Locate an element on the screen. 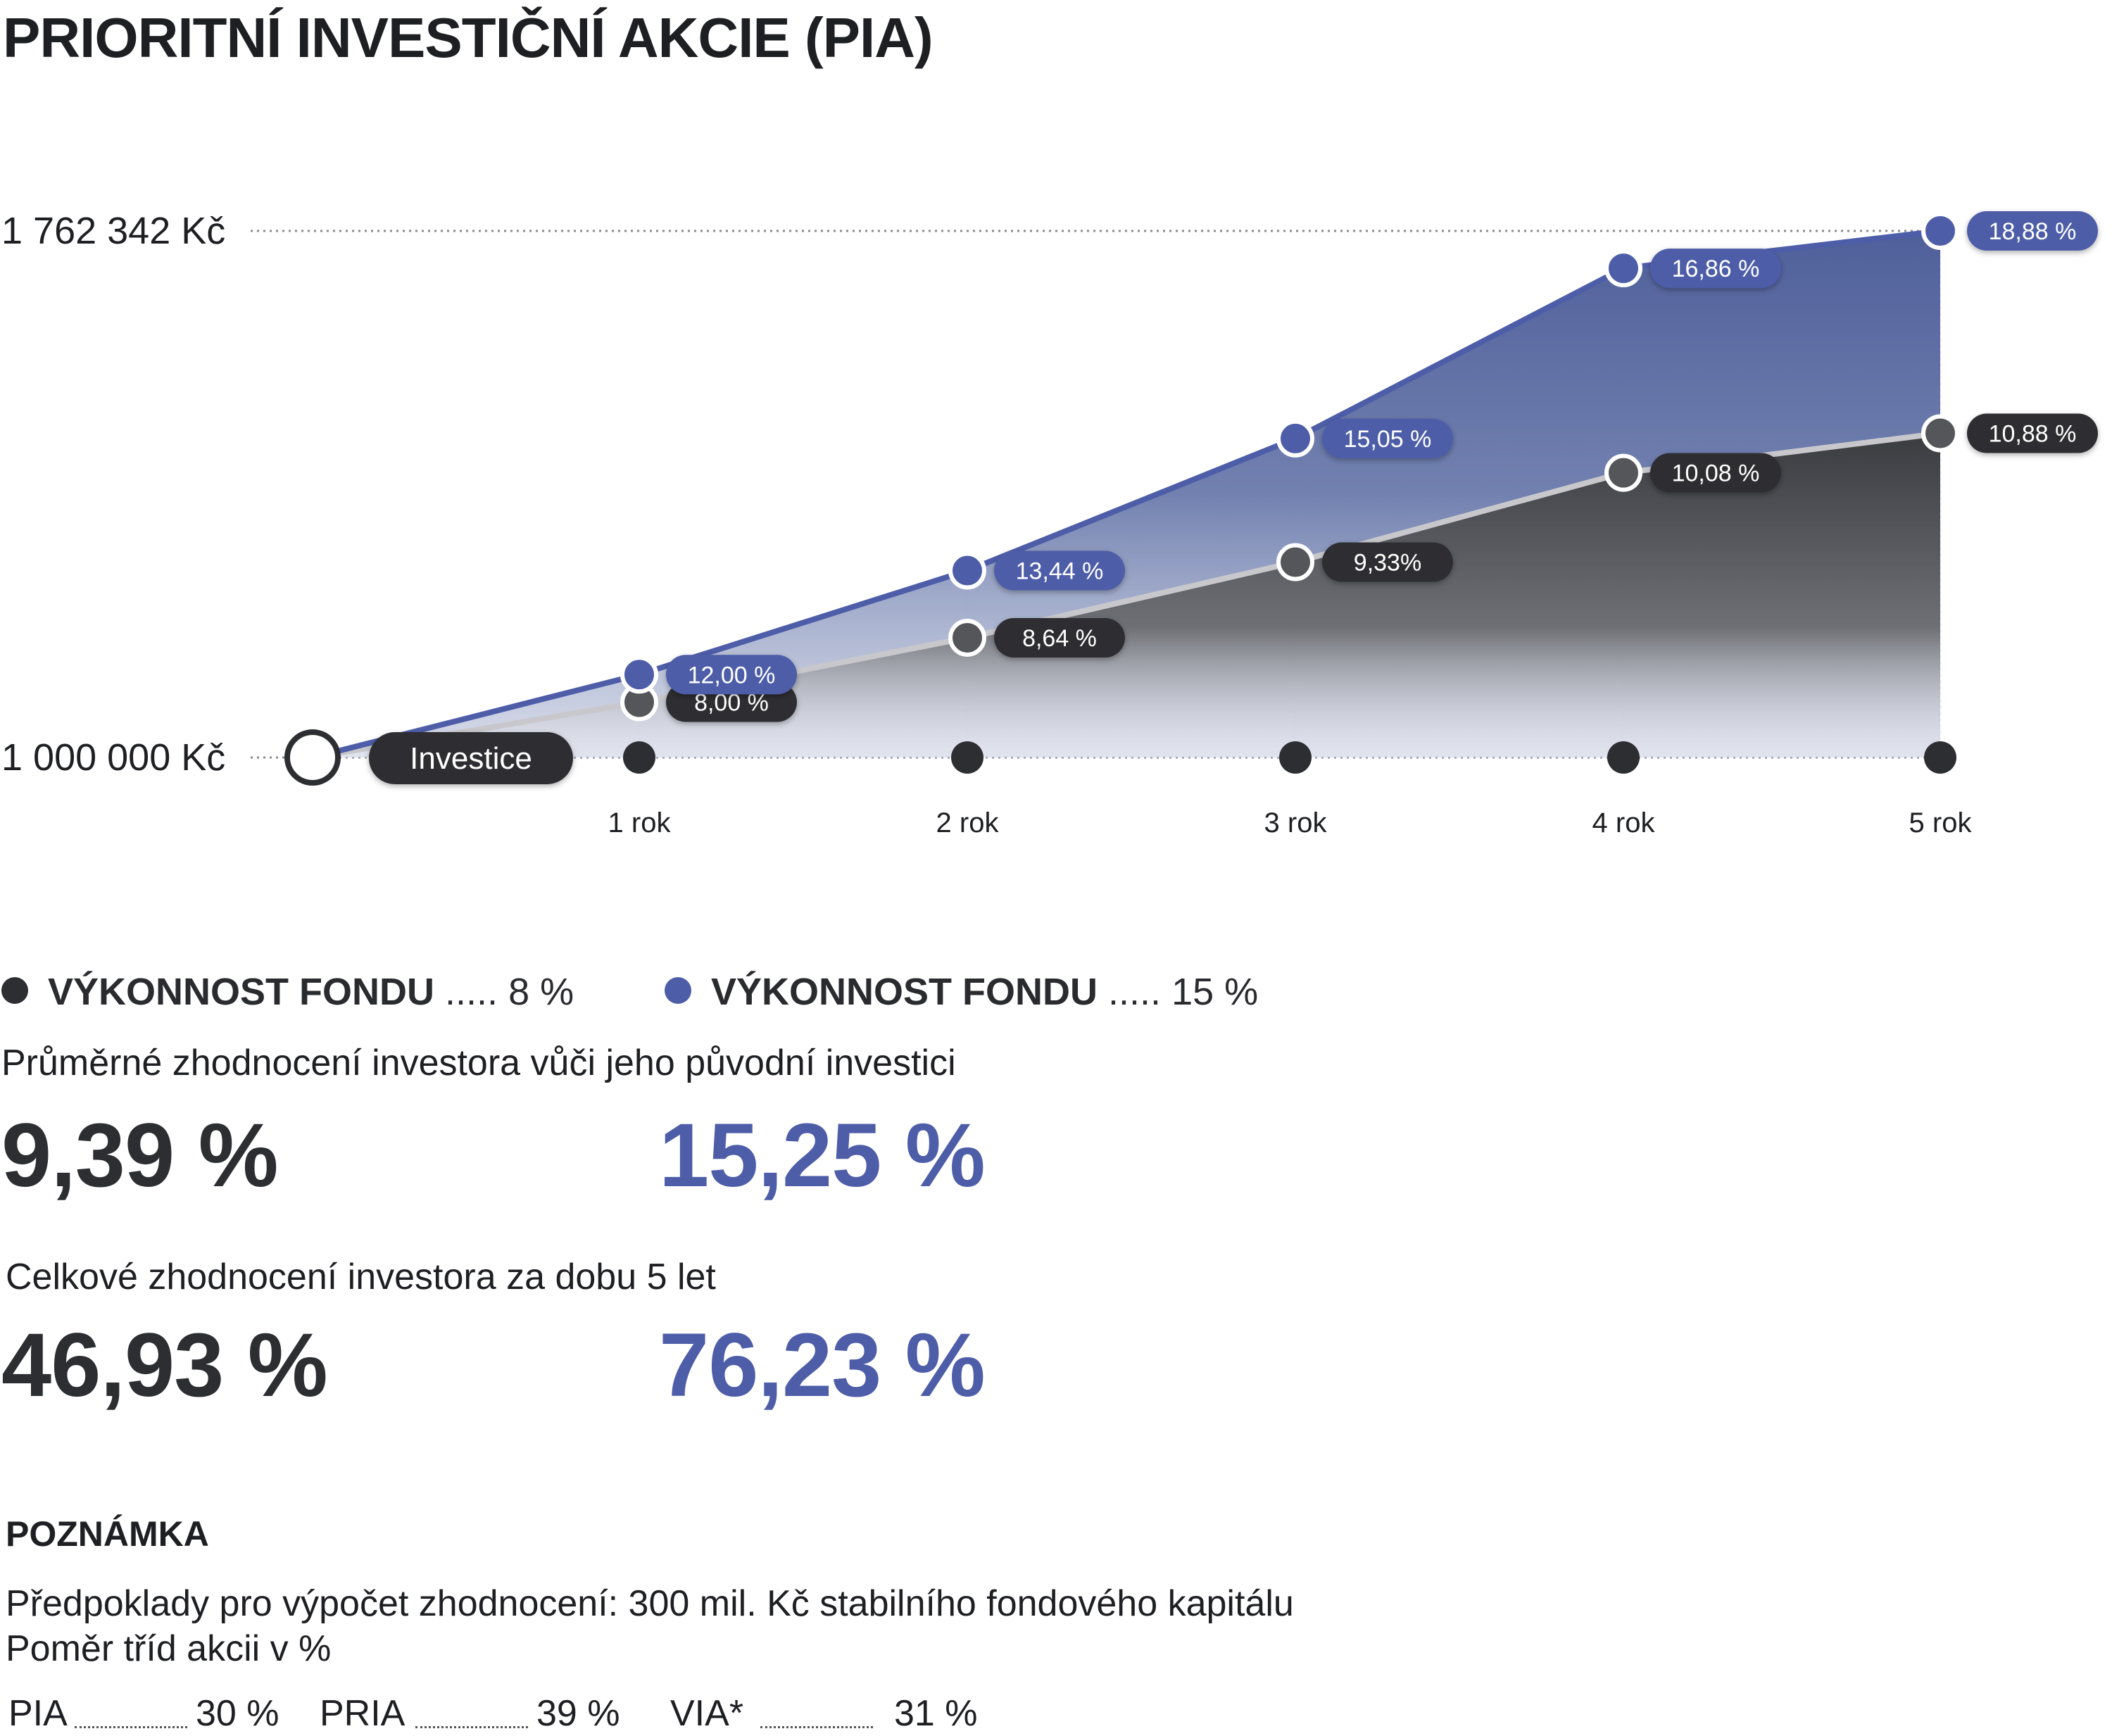  legend-blue-label: VÝKONNOST FONDU is located at coordinates (904, 992).